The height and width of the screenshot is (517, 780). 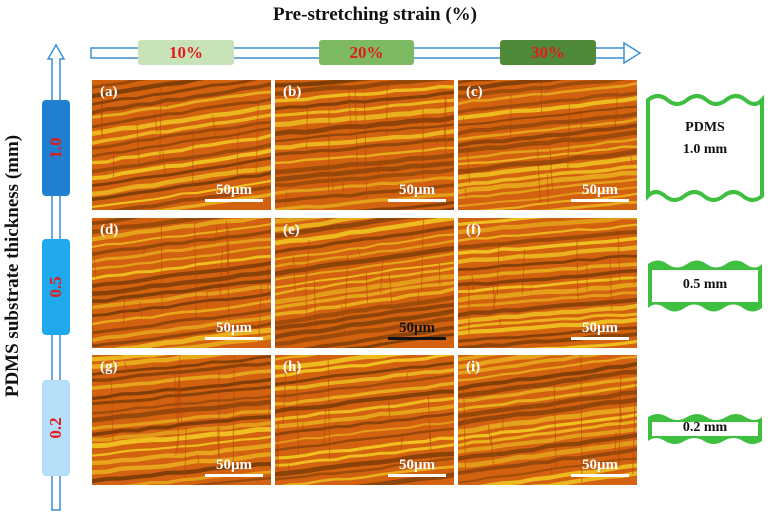 I want to click on micrograph-panel-f: (f) 50μm, so click(x=547, y=283).